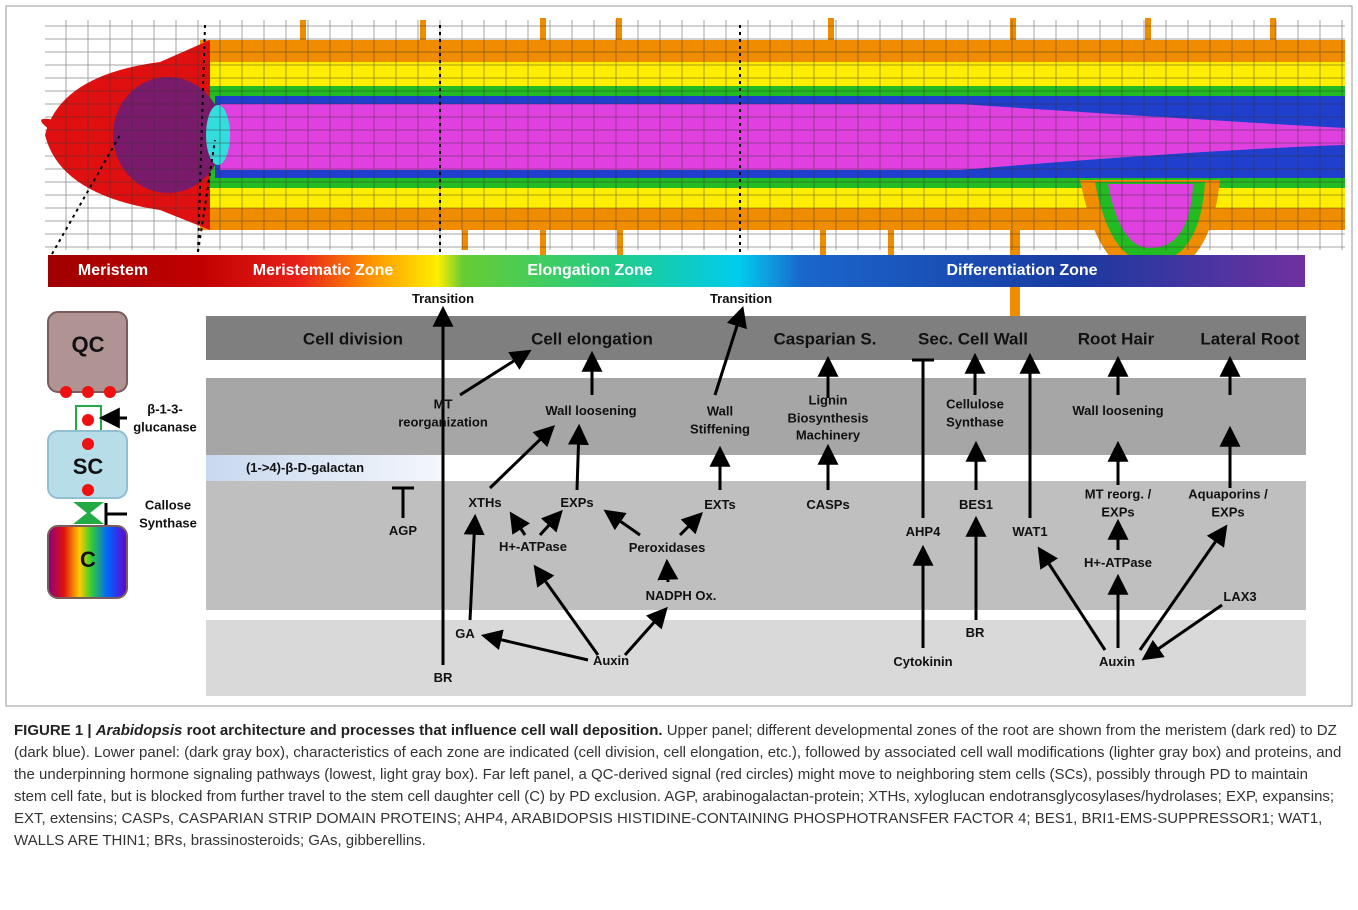  I want to click on protein-label: LAX3, so click(1240, 597).